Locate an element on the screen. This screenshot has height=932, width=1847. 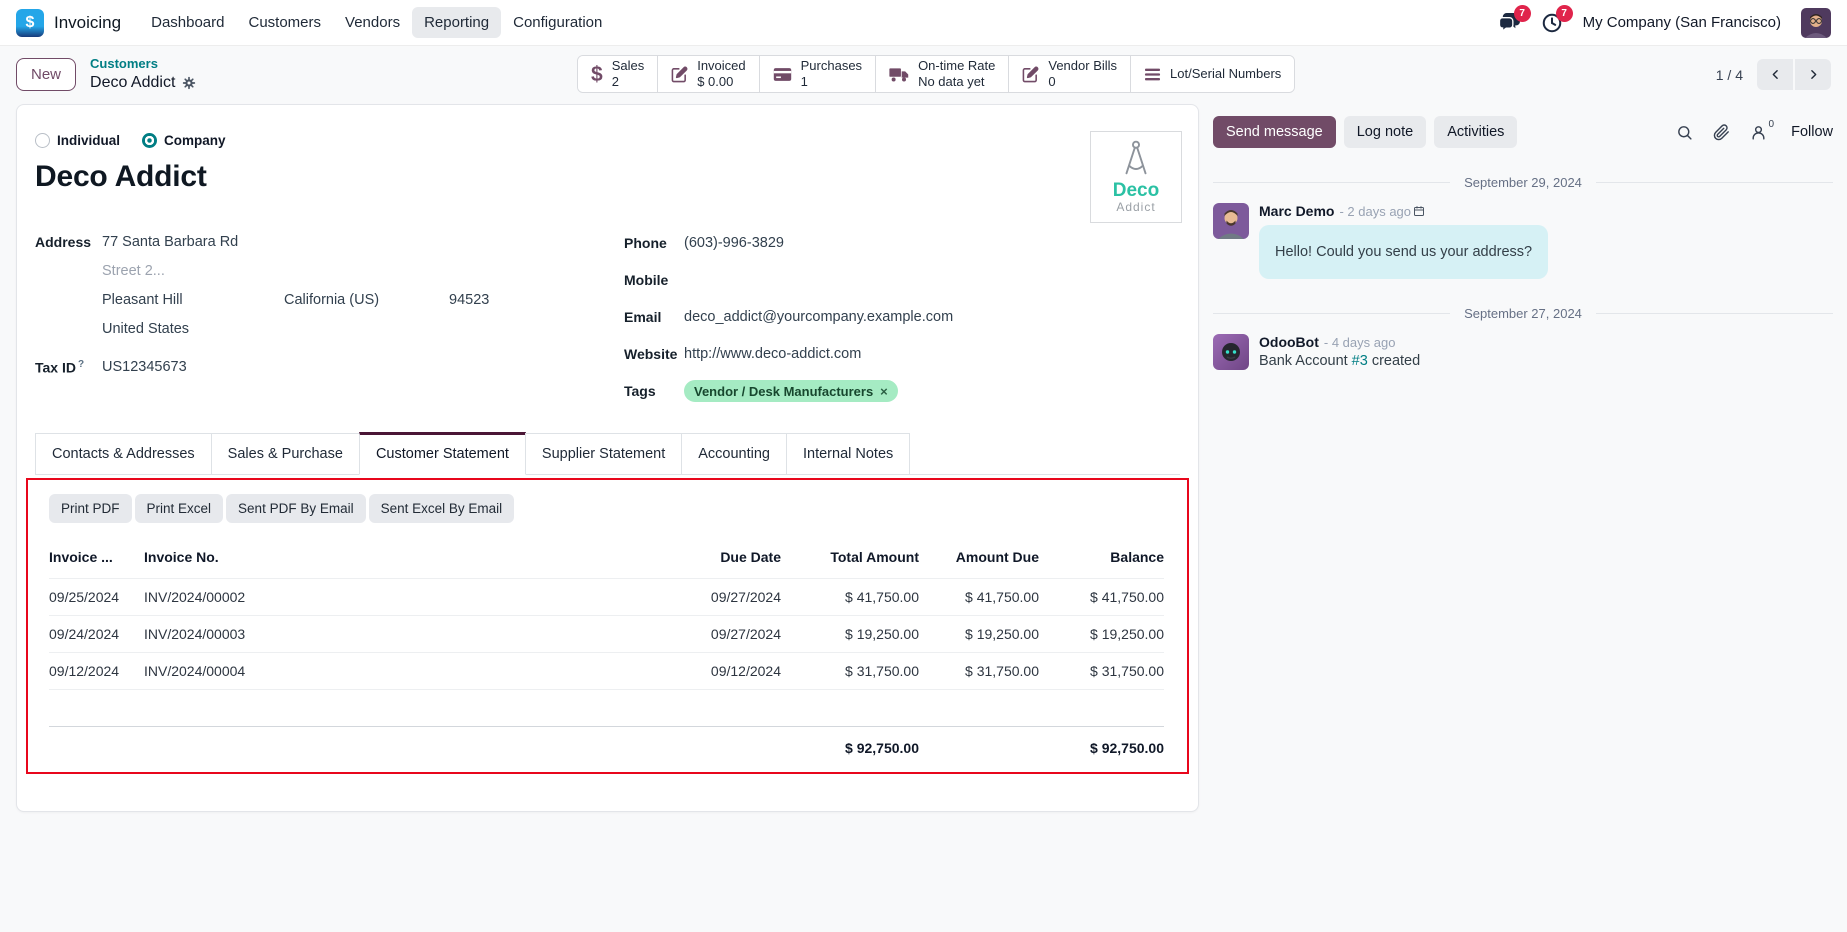
stat-button-group: $ Sales 2 Invoiced $ 0.00 is located at coordinates (936, 74).